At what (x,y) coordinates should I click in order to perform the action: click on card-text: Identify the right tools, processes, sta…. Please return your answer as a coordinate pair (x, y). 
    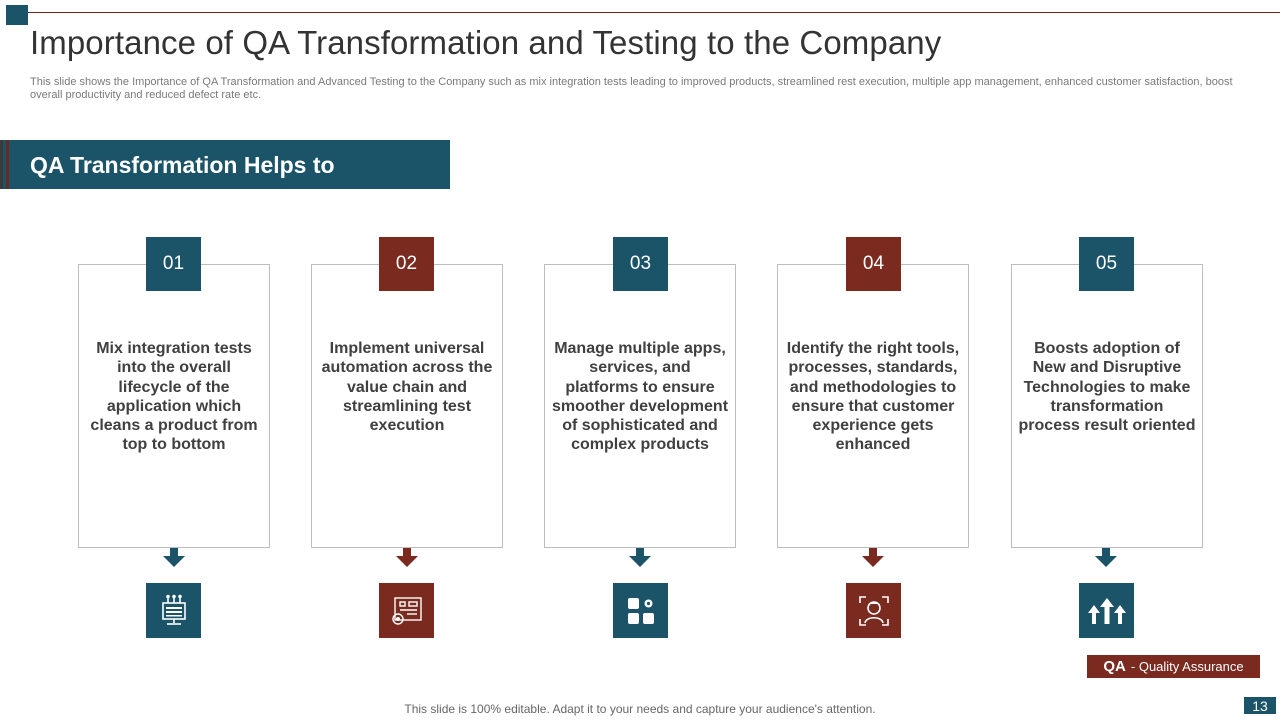
    Looking at the image, I should click on (873, 397).